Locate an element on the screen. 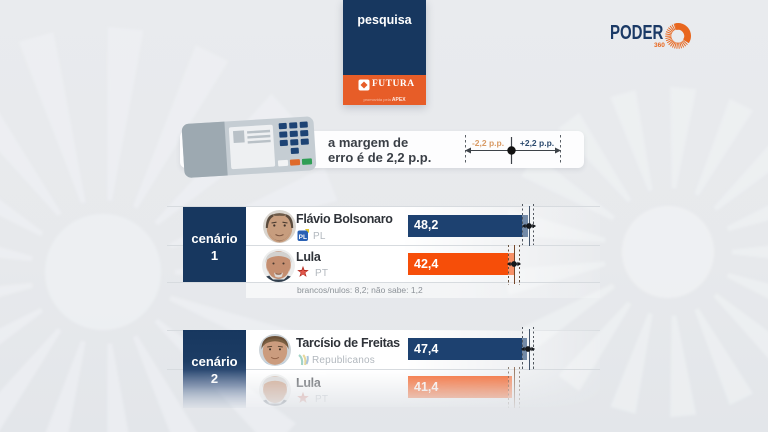  svg-text: -2,2 p.p. is located at coordinates (488, 143).